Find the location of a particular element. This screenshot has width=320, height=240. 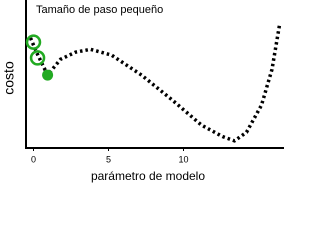

chart-title: Tamaño de paso pequeño is located at coordinates (99, 10).